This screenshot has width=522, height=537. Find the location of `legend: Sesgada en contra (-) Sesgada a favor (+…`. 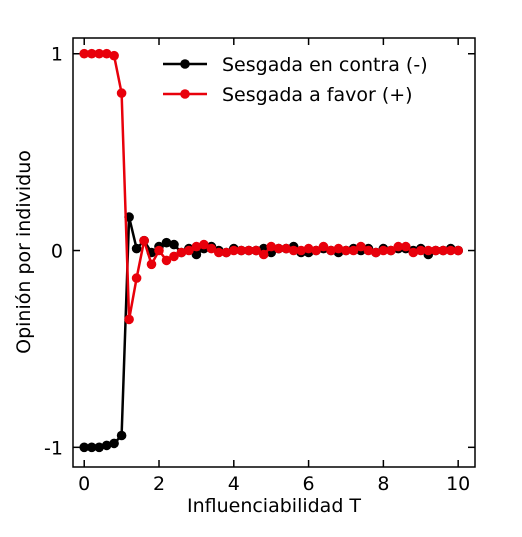

legend: Sesgada en contra (-) Sesgada a favor (+… is located at coordinates (295, 80).